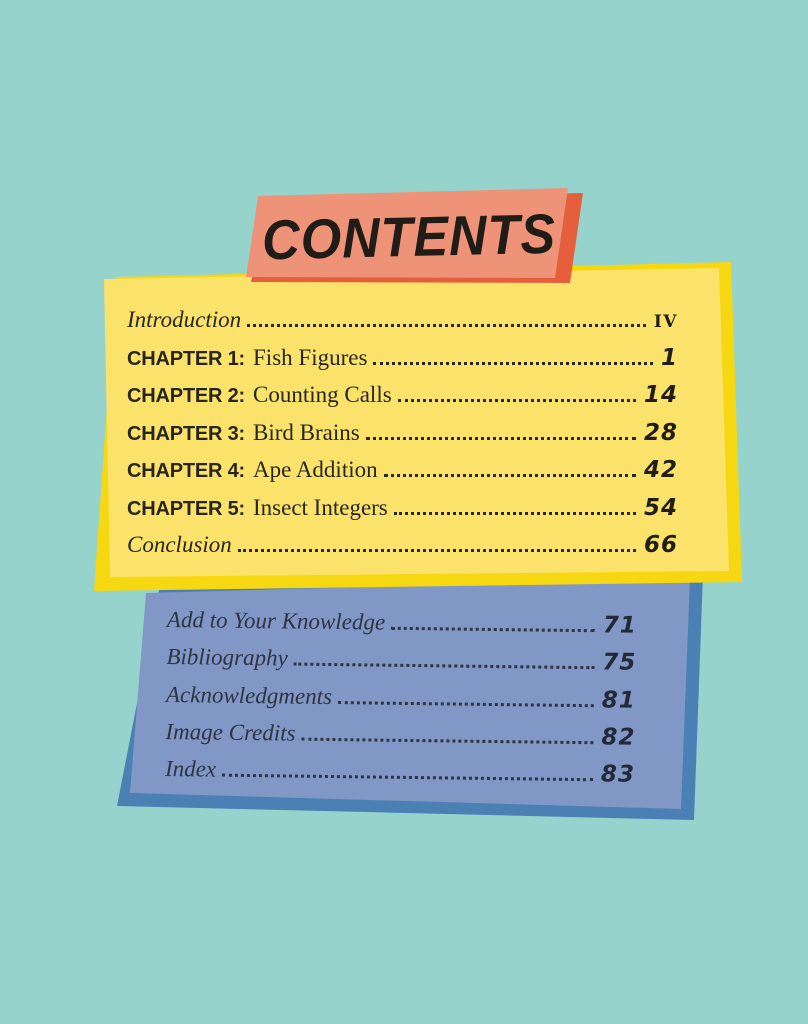 Image resolution: width=808 pixels, height=1024 pixels. Describe the element at coordinates (186, 358) in the screenshot. I see `chapter-label: CHAPTER 1:` at that location.